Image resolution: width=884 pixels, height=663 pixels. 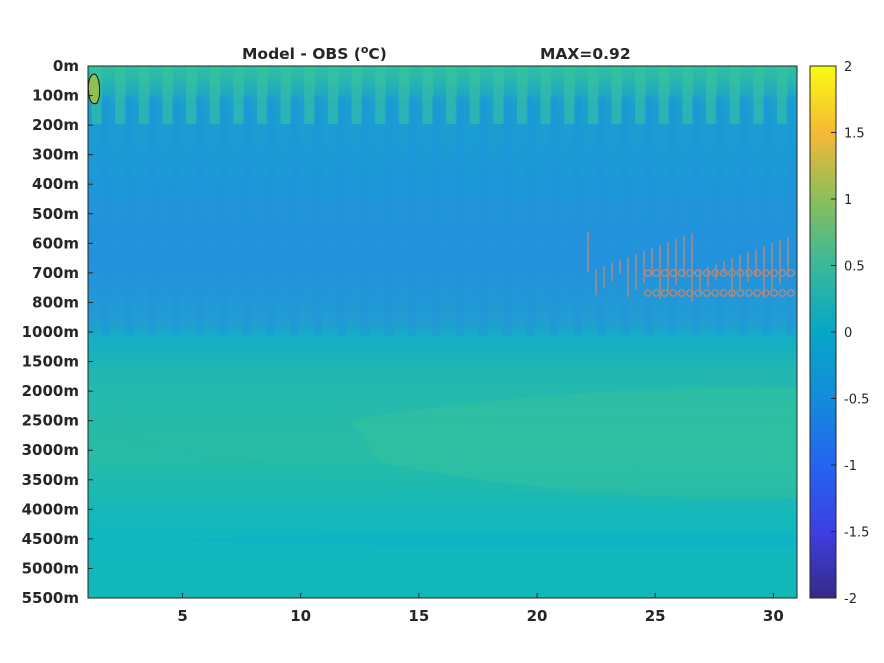 I want to click on warm-deep-band, so click(x=573, y=443).